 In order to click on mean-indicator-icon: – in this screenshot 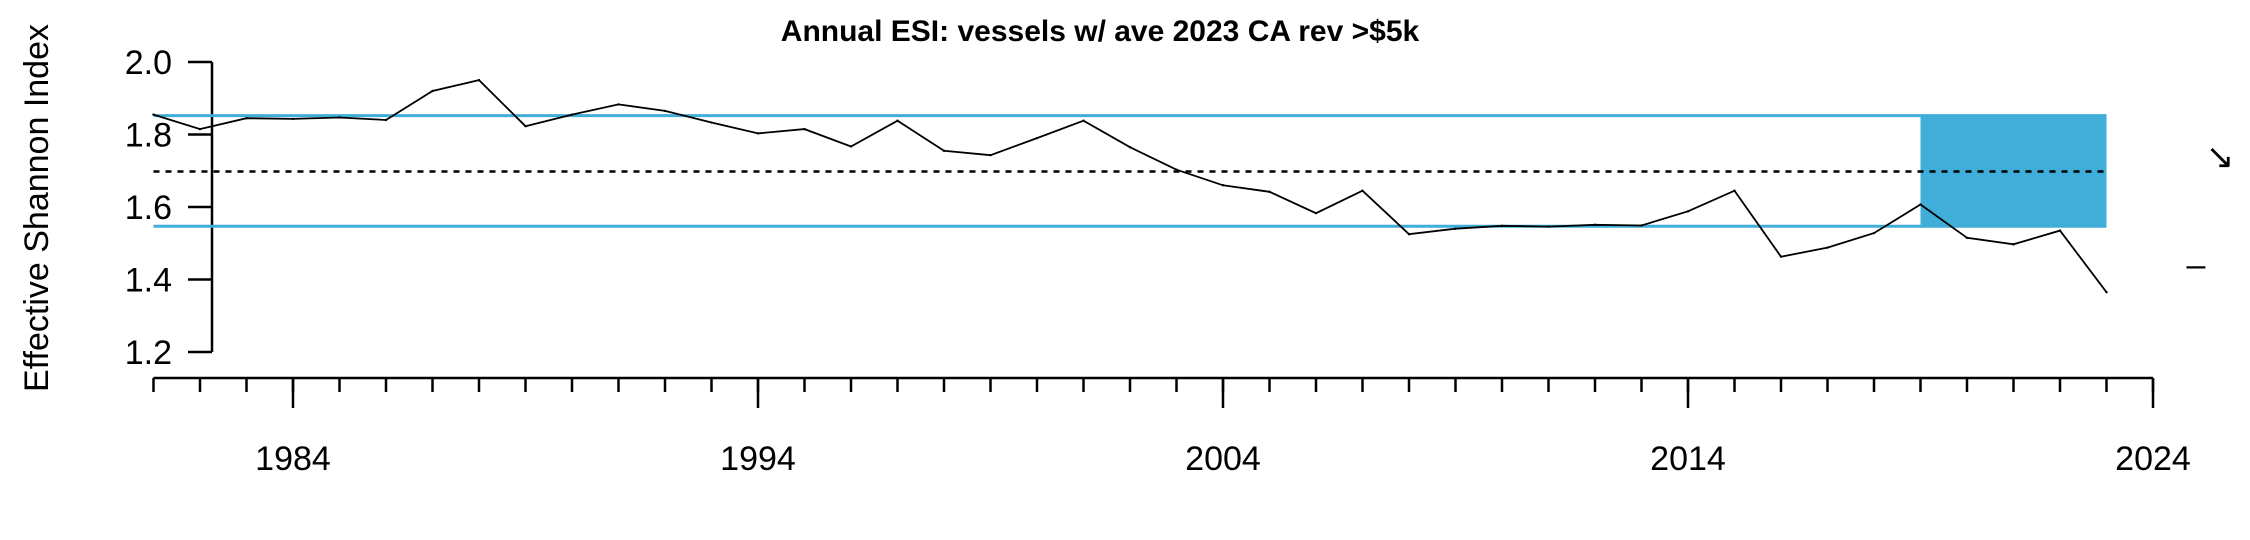, I will do `click(2196, 265)`.